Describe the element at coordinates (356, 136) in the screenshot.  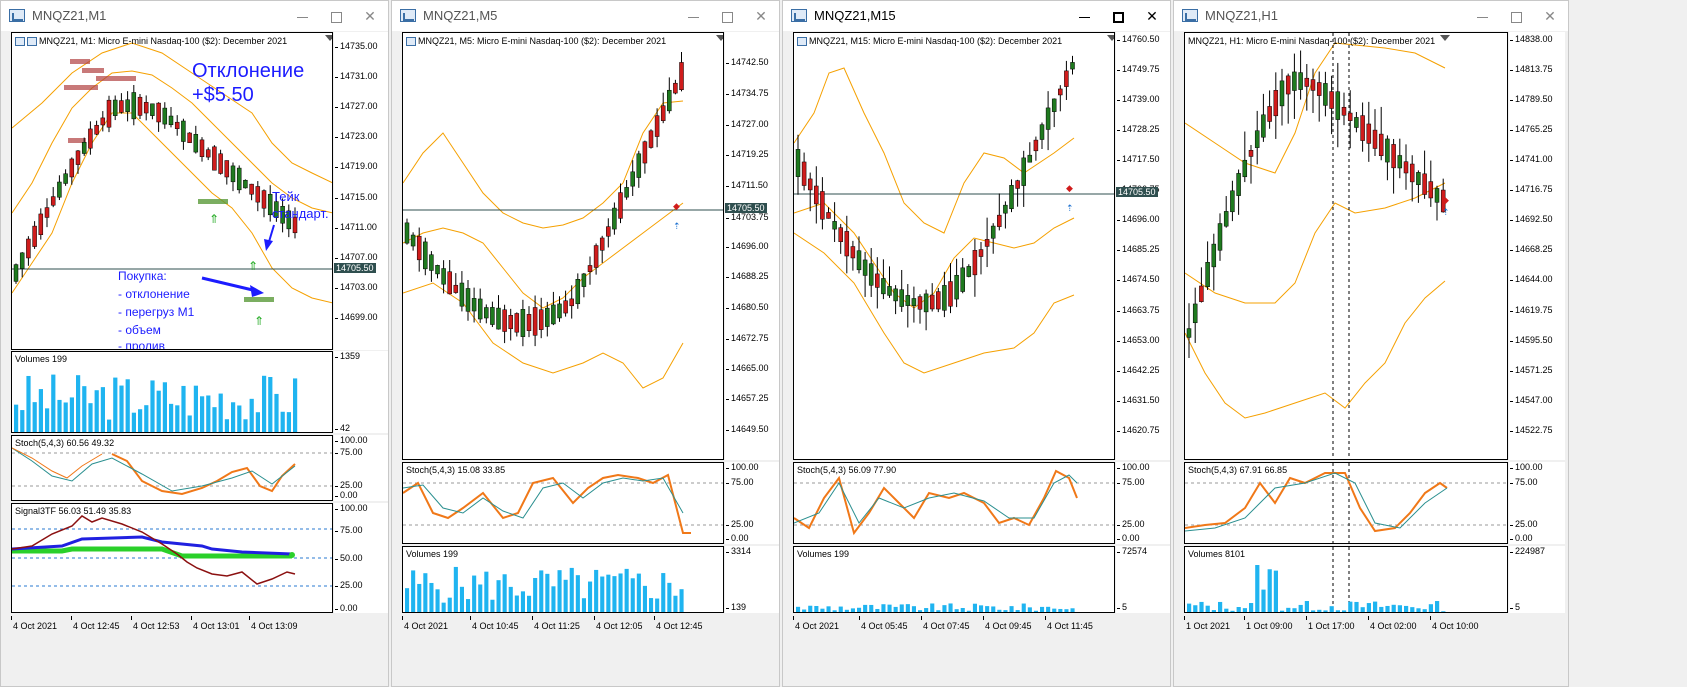
I see `price-label: 14723.00` at that location.